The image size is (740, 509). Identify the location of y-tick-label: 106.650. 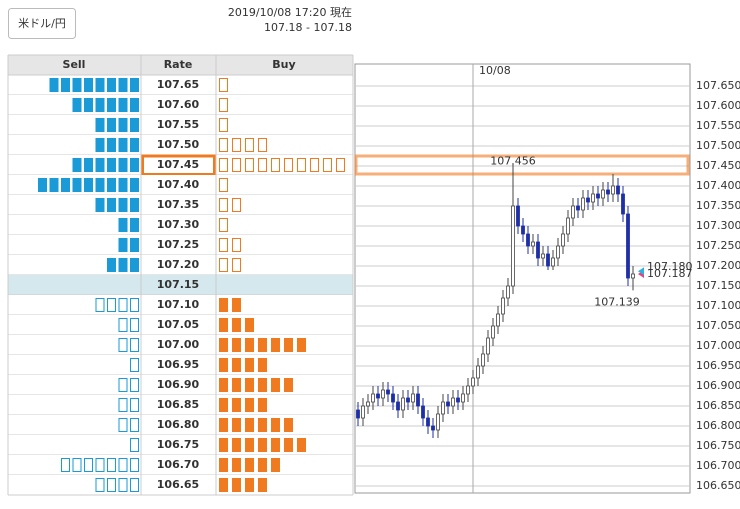
(718, 485).